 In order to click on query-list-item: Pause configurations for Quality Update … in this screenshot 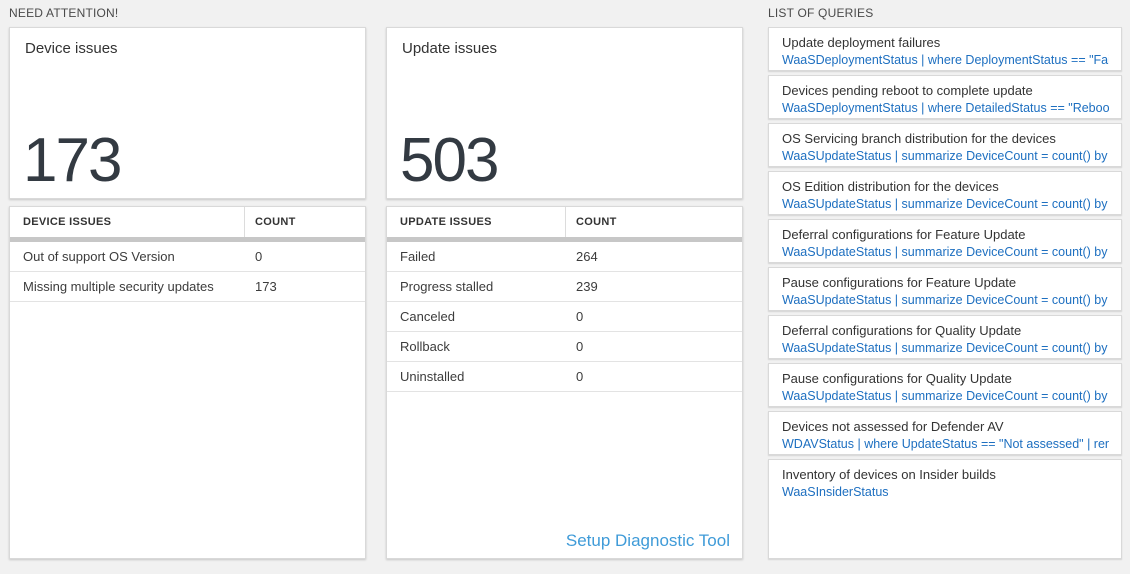, I will do `click(945, 385)`.